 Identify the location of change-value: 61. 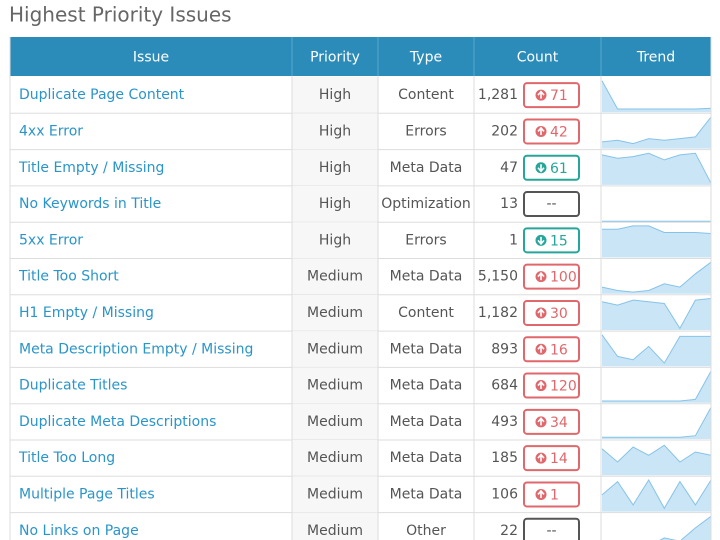
(559, 169).